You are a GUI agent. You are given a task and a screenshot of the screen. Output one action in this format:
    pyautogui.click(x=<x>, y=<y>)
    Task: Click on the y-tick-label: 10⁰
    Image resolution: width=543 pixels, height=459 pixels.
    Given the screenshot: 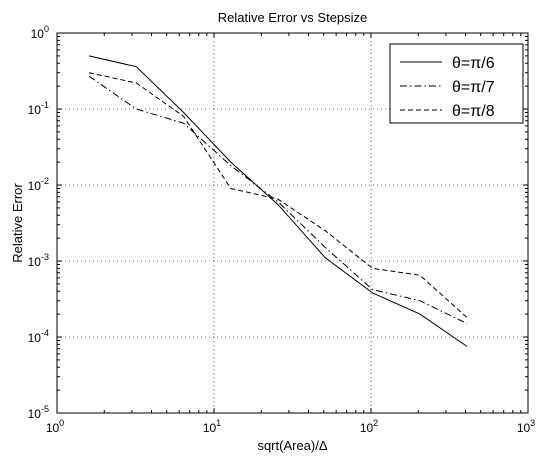 What is the action you would take?
    pyautogui.click(x=40, y=32)
    